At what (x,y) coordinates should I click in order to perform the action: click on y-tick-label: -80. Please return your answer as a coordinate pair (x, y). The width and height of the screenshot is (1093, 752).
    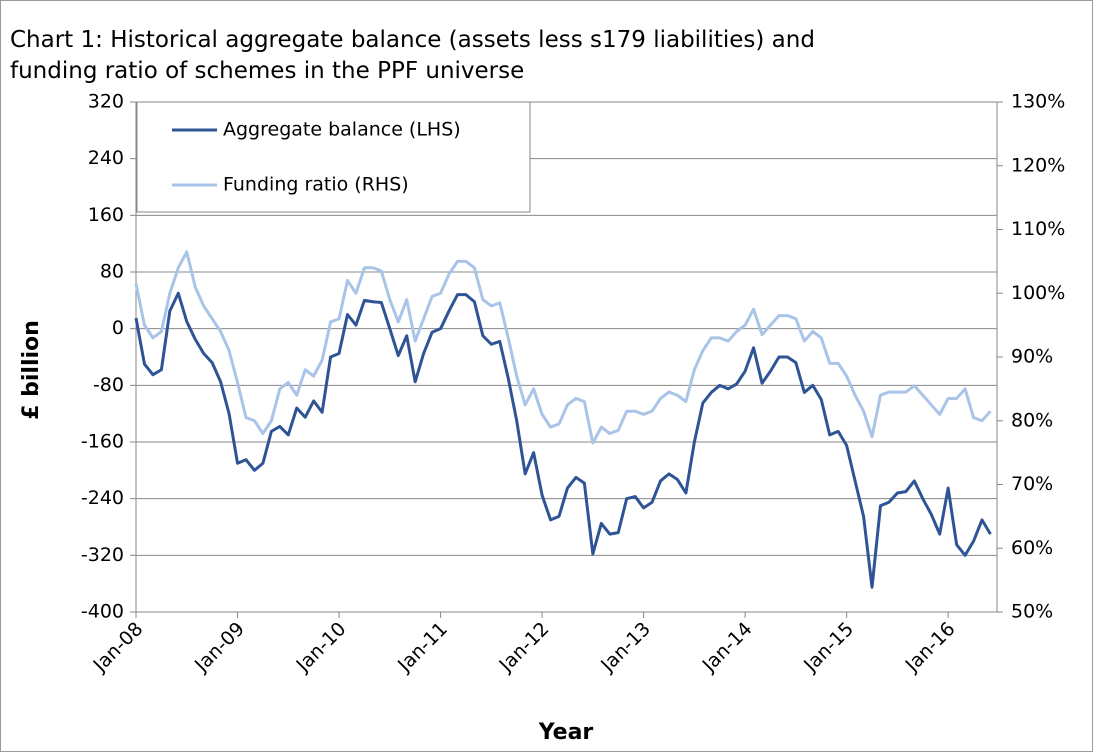
    Looking at the image, I should click on (108, 385).